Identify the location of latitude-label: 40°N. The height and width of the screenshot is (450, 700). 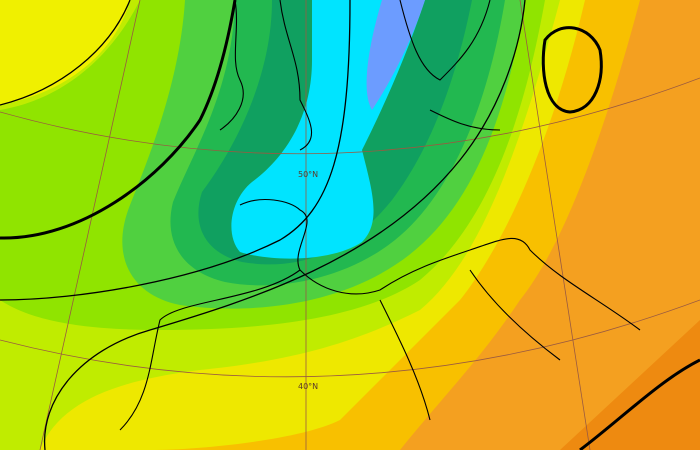
(308, 386).